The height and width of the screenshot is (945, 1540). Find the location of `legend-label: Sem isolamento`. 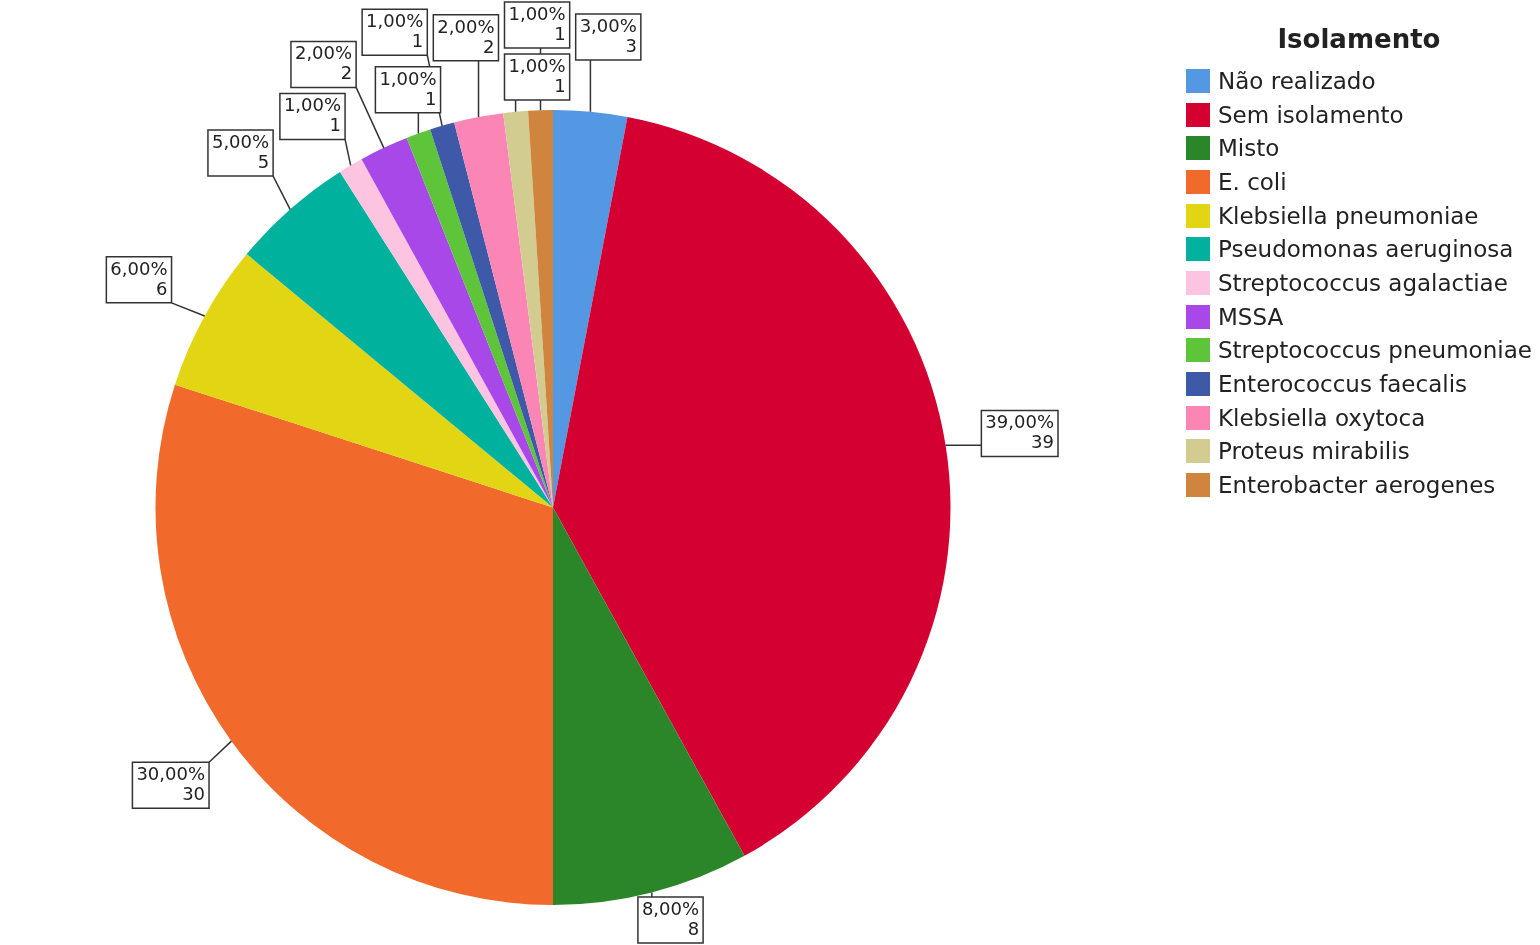

legend-label: Sem isolamento is located at coordinates (1311, 114).